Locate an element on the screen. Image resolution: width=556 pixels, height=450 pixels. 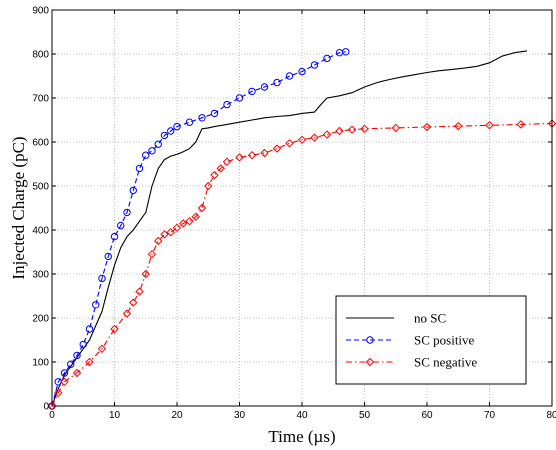
x-axis-title: Time (µs) is located at coordinates (301, 436).